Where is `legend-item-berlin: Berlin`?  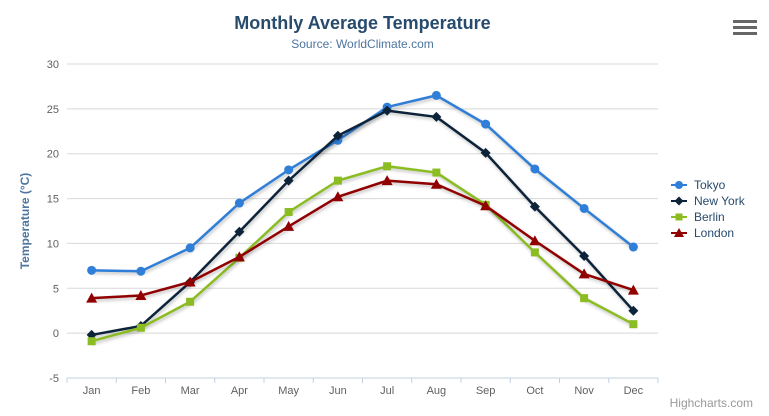 legend-item-berlin: Berlin is located at coordinates (707, 217).